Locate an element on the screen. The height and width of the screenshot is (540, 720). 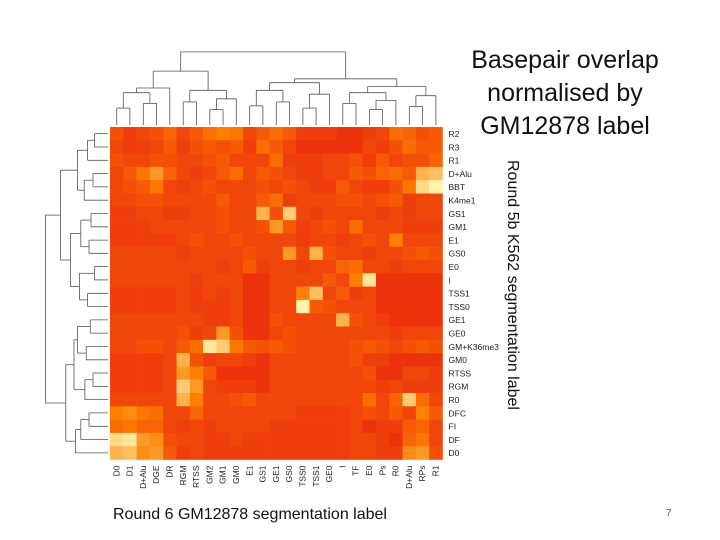
row-label: GM+K36me3 is located at coordinates (474, 347).